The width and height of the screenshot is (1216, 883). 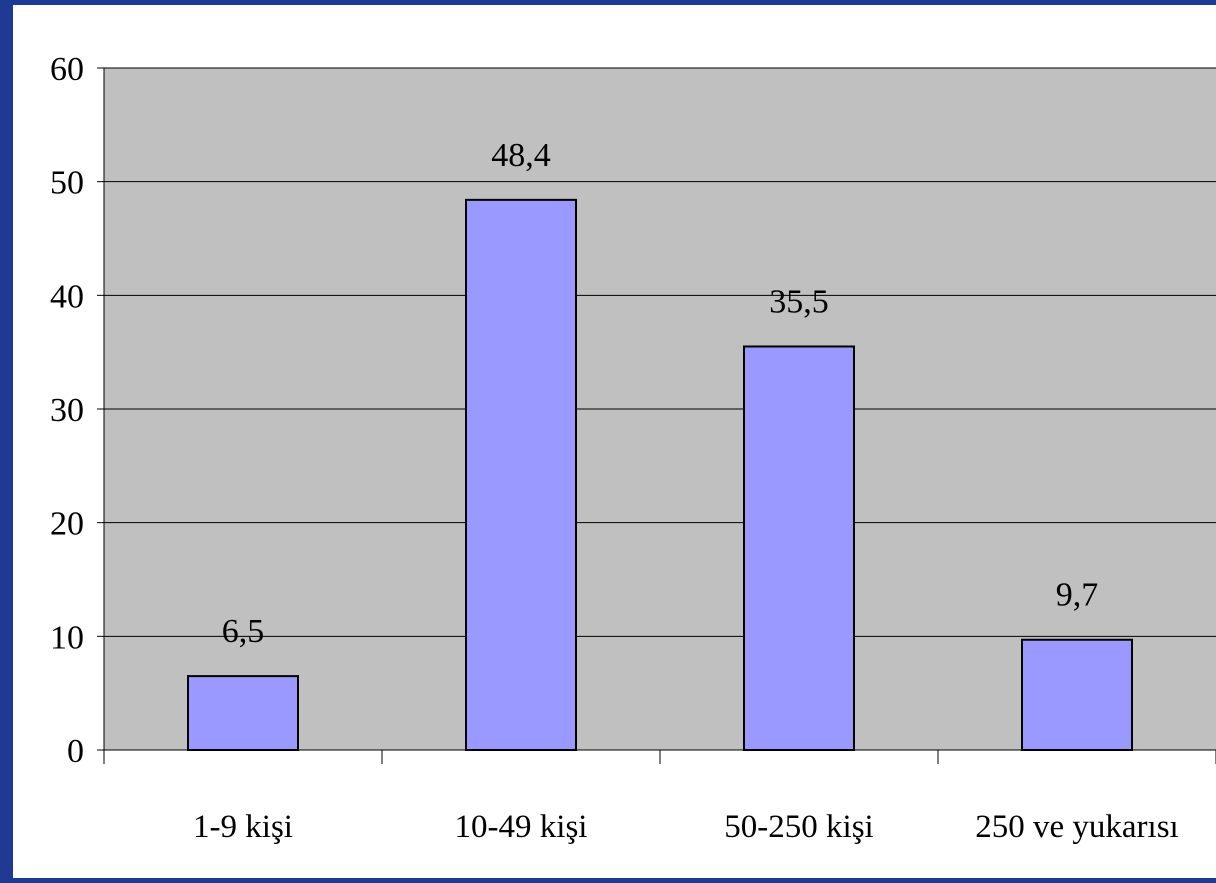 I want to click on category-label-3: 50-250 kişi, so click(x=798, y=827).